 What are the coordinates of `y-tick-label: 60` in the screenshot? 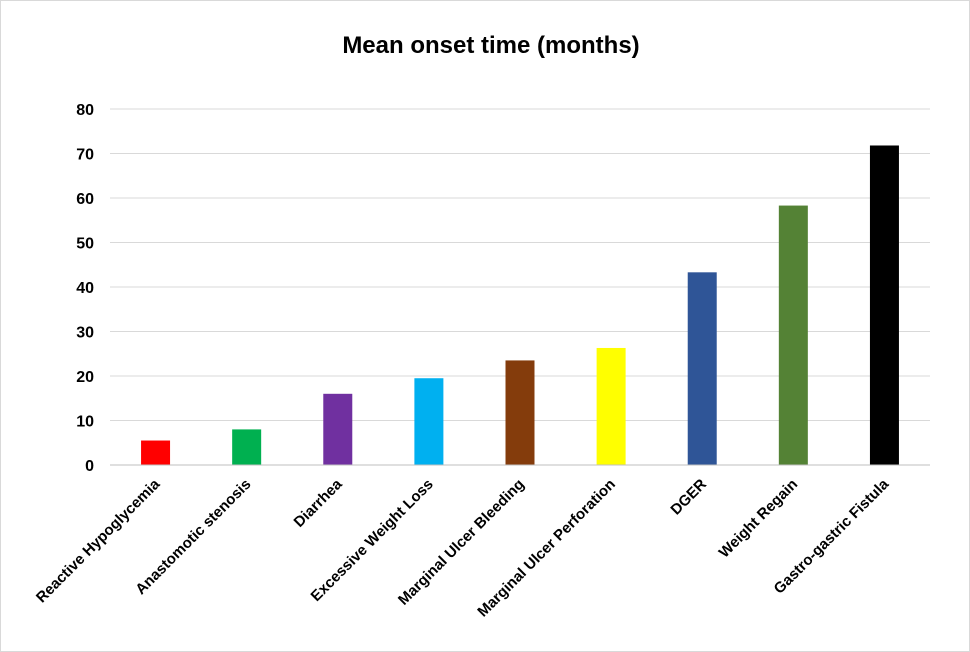 It's located at (85, 199).